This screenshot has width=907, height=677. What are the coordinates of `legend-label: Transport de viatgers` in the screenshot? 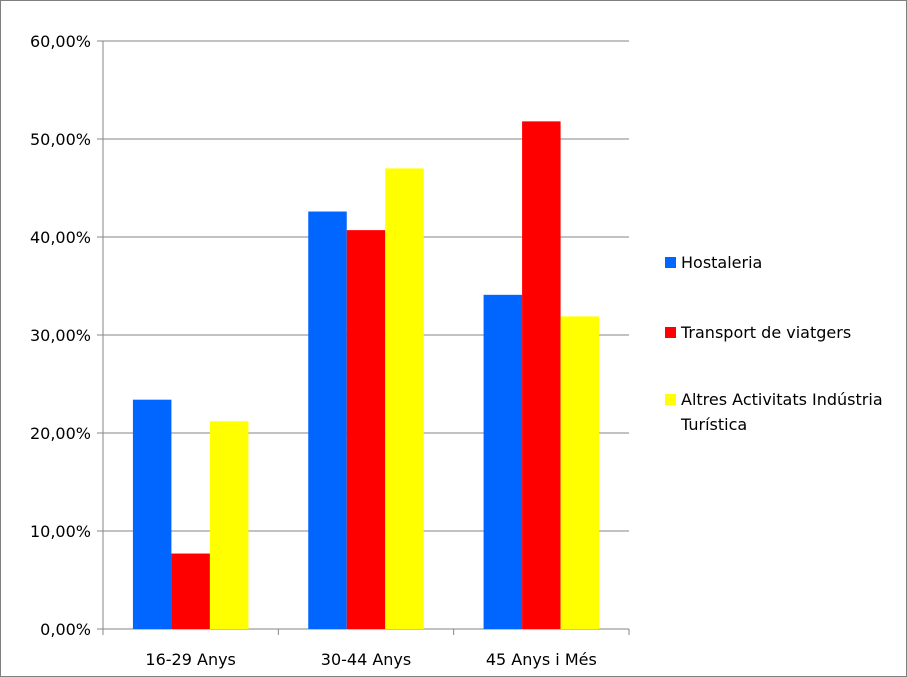 It's located at (765, 332).